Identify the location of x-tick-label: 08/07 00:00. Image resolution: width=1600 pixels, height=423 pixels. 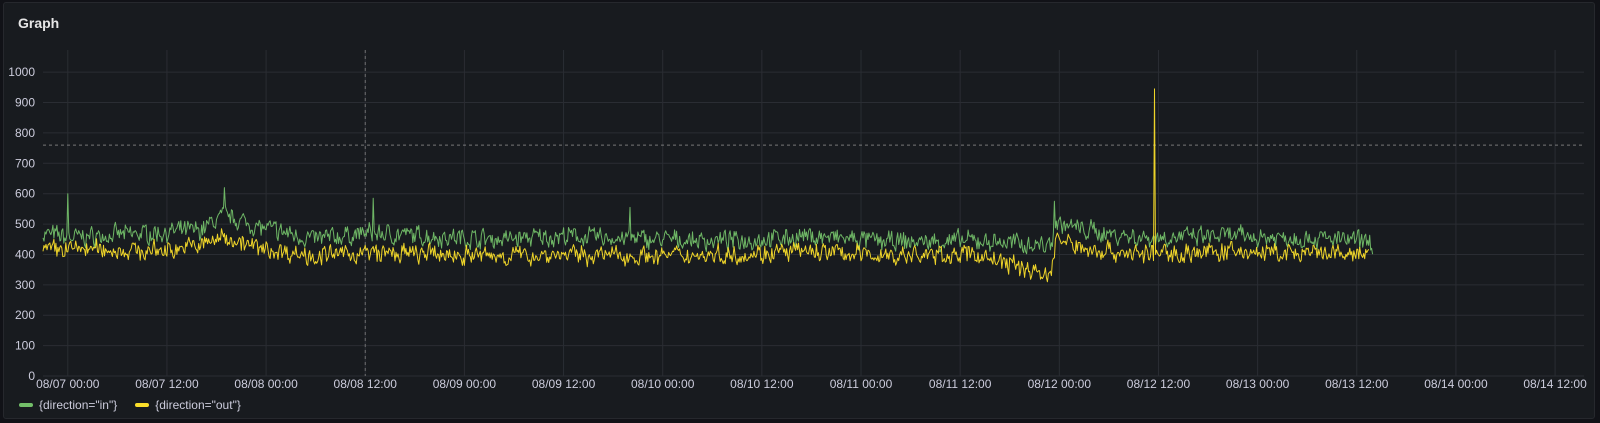
(68, 384).